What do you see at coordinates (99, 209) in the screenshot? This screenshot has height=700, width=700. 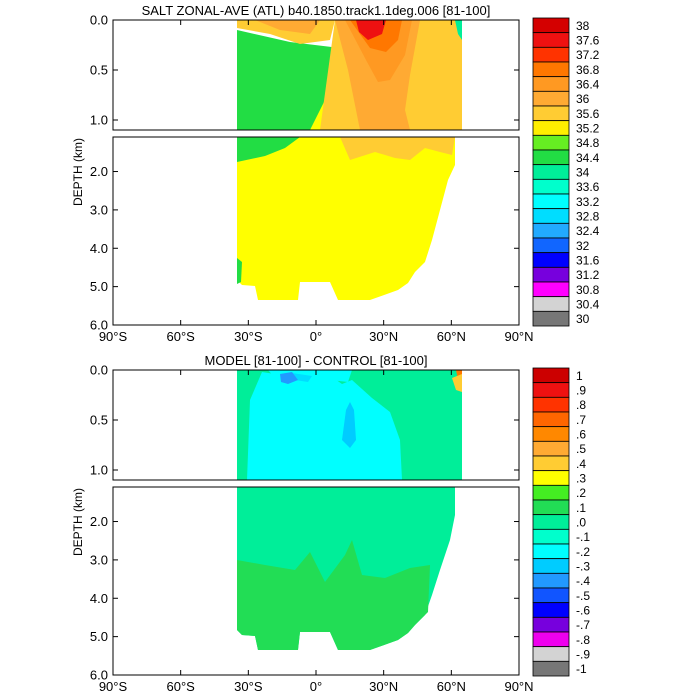 I see `y-tick-label: 3.0` at bounding box center [99, 209].